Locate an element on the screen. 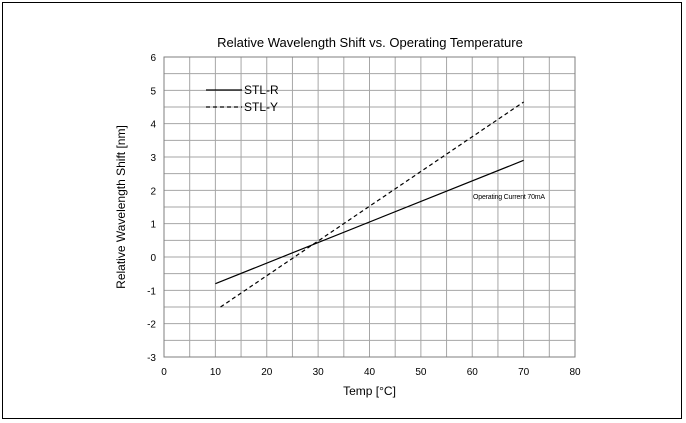 This screenshot has width=686, height=423. y-axis-label: Relative Wavelength Shift [nm] is located at coordinates (121, 207).